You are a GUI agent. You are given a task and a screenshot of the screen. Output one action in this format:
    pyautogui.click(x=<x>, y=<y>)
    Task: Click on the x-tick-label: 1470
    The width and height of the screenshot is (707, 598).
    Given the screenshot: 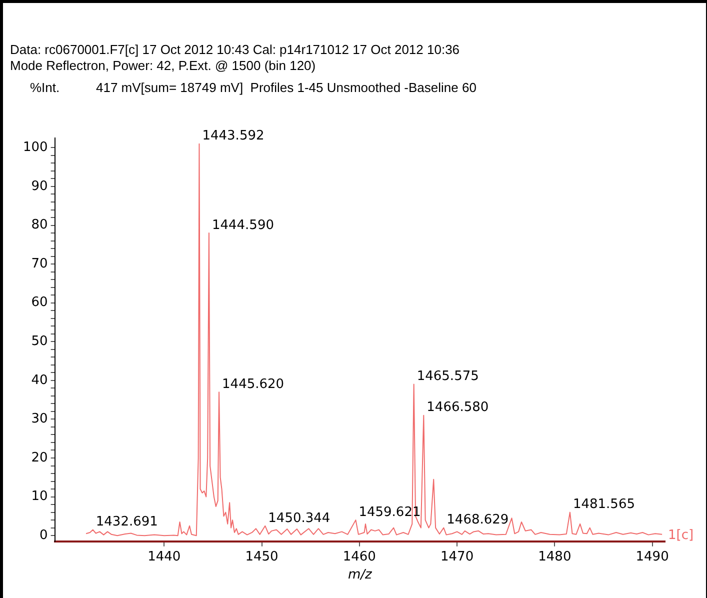 What is the action you would take?
    pyautogui.click(x=457, y=557)
    